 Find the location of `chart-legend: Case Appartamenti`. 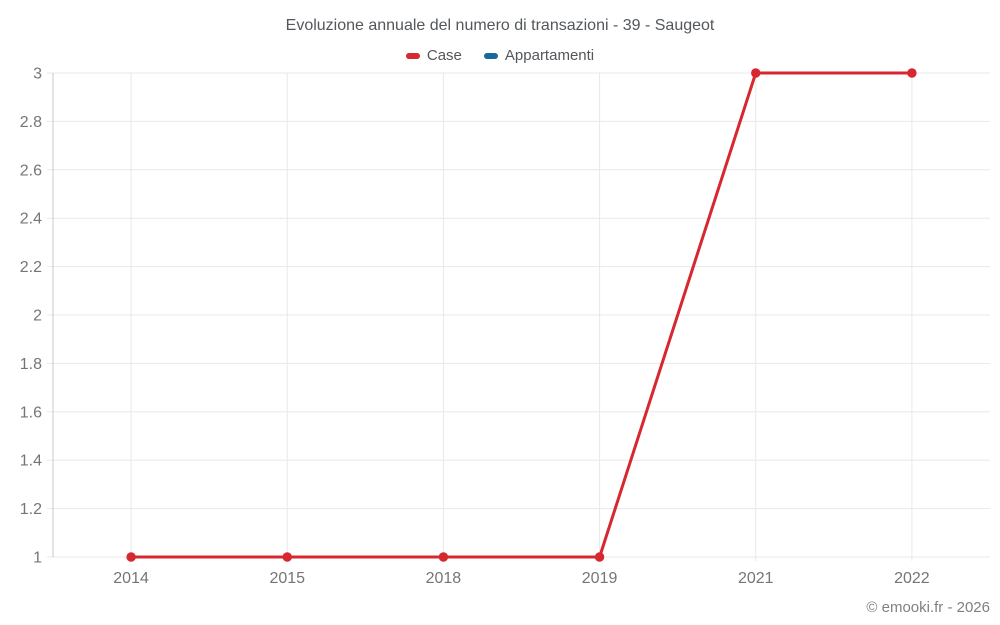

chart-legend: Case Appartamenti is located at coordinates (500, 55).